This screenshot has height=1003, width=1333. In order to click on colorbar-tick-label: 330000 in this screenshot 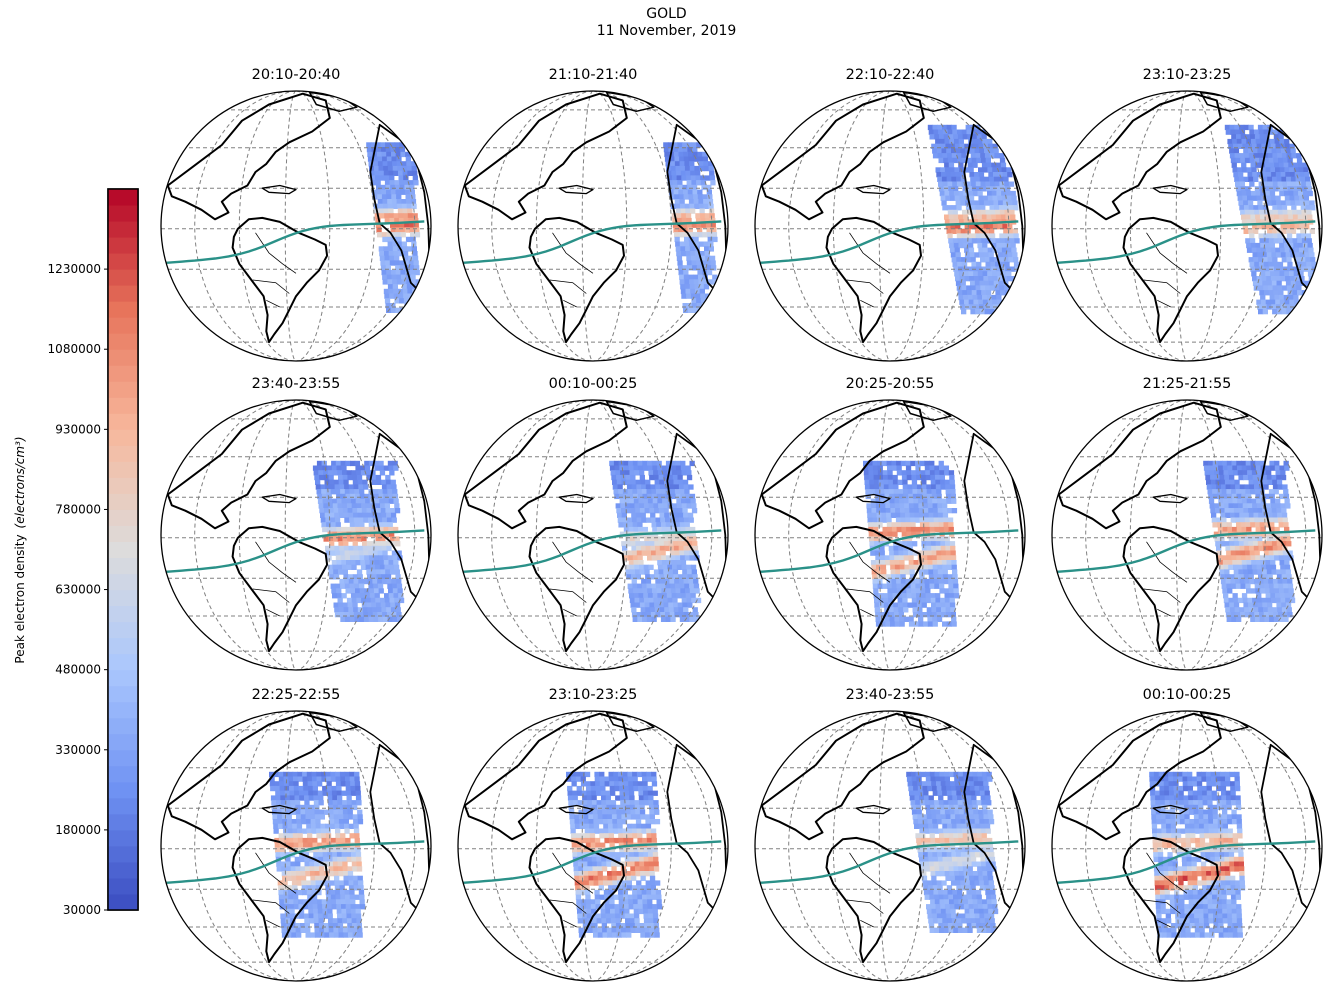, I will do `click(78, 750)`.